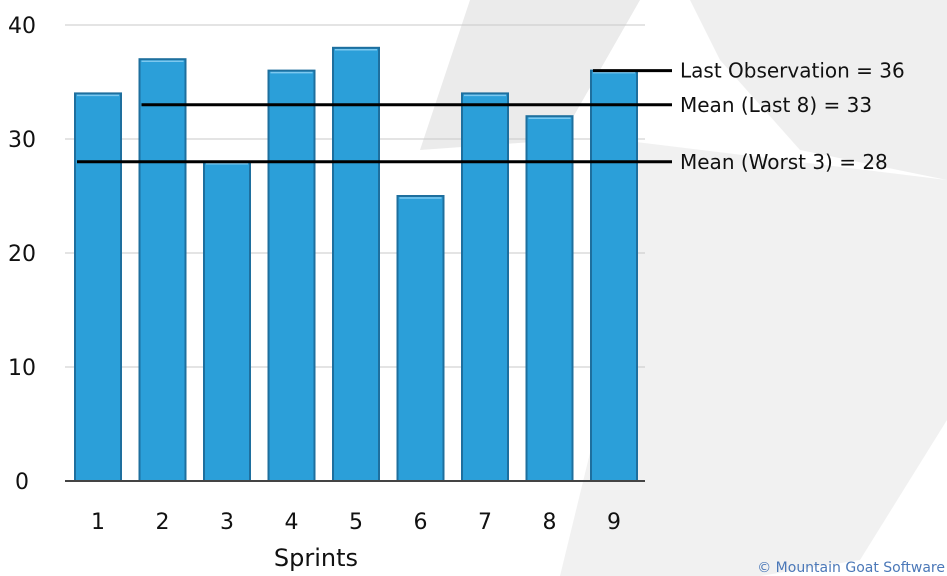 The height and width of the screenshot is (576, 947). What do you see at coordinates (784, 162) in the screenshot?
I see `reference-line-label: Mean (Worst 3) = 28` at bounding box center [784, 162].